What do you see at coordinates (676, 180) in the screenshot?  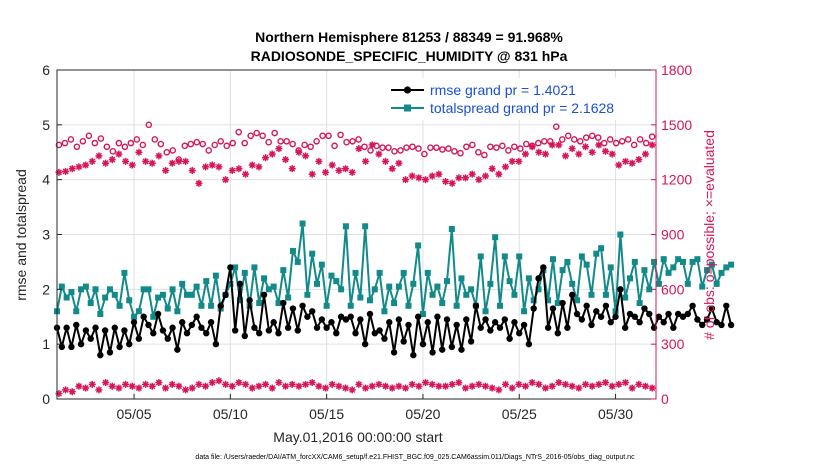 I see `y-right-tick-label: 1200` at bounding box center [676, 180].